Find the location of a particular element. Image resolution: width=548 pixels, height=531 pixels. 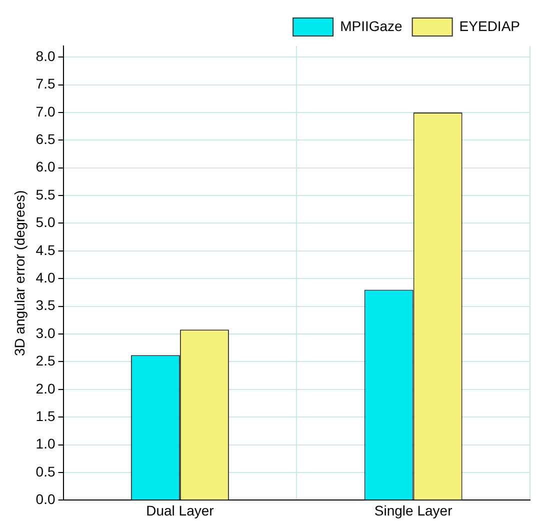

y-tick-label: 2.5 is located at coordinates (46, 360).